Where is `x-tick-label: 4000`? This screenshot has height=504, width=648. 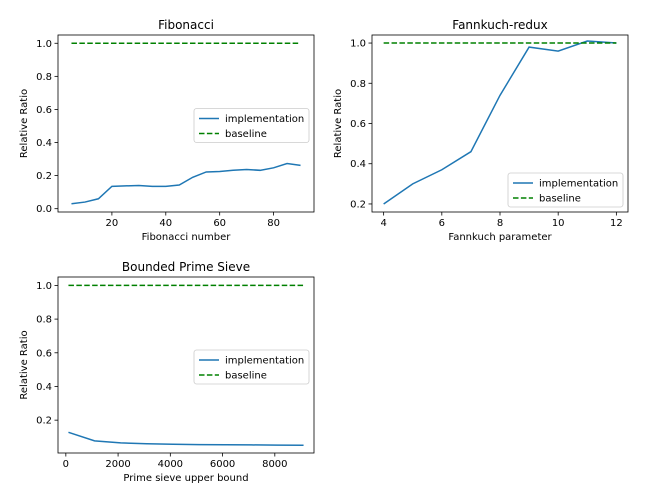
x-tick-label: 4000 is located at coordinates (170, 464).